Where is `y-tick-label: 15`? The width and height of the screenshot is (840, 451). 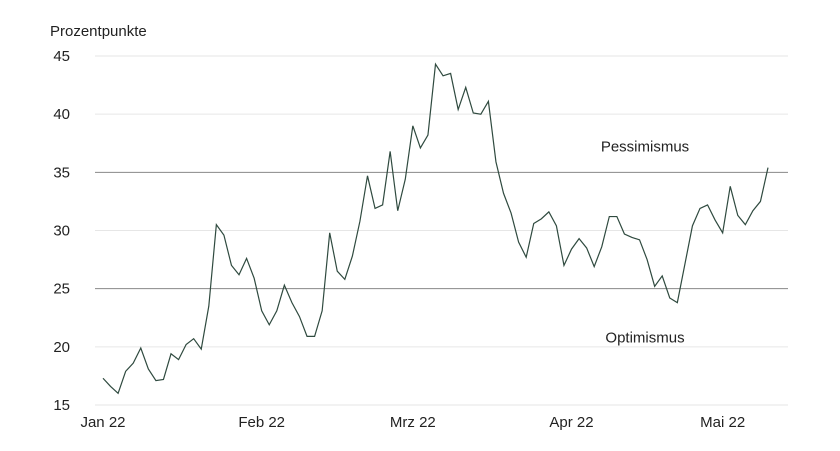 y-tick-label: 15 is located at coordinates (61, 405).